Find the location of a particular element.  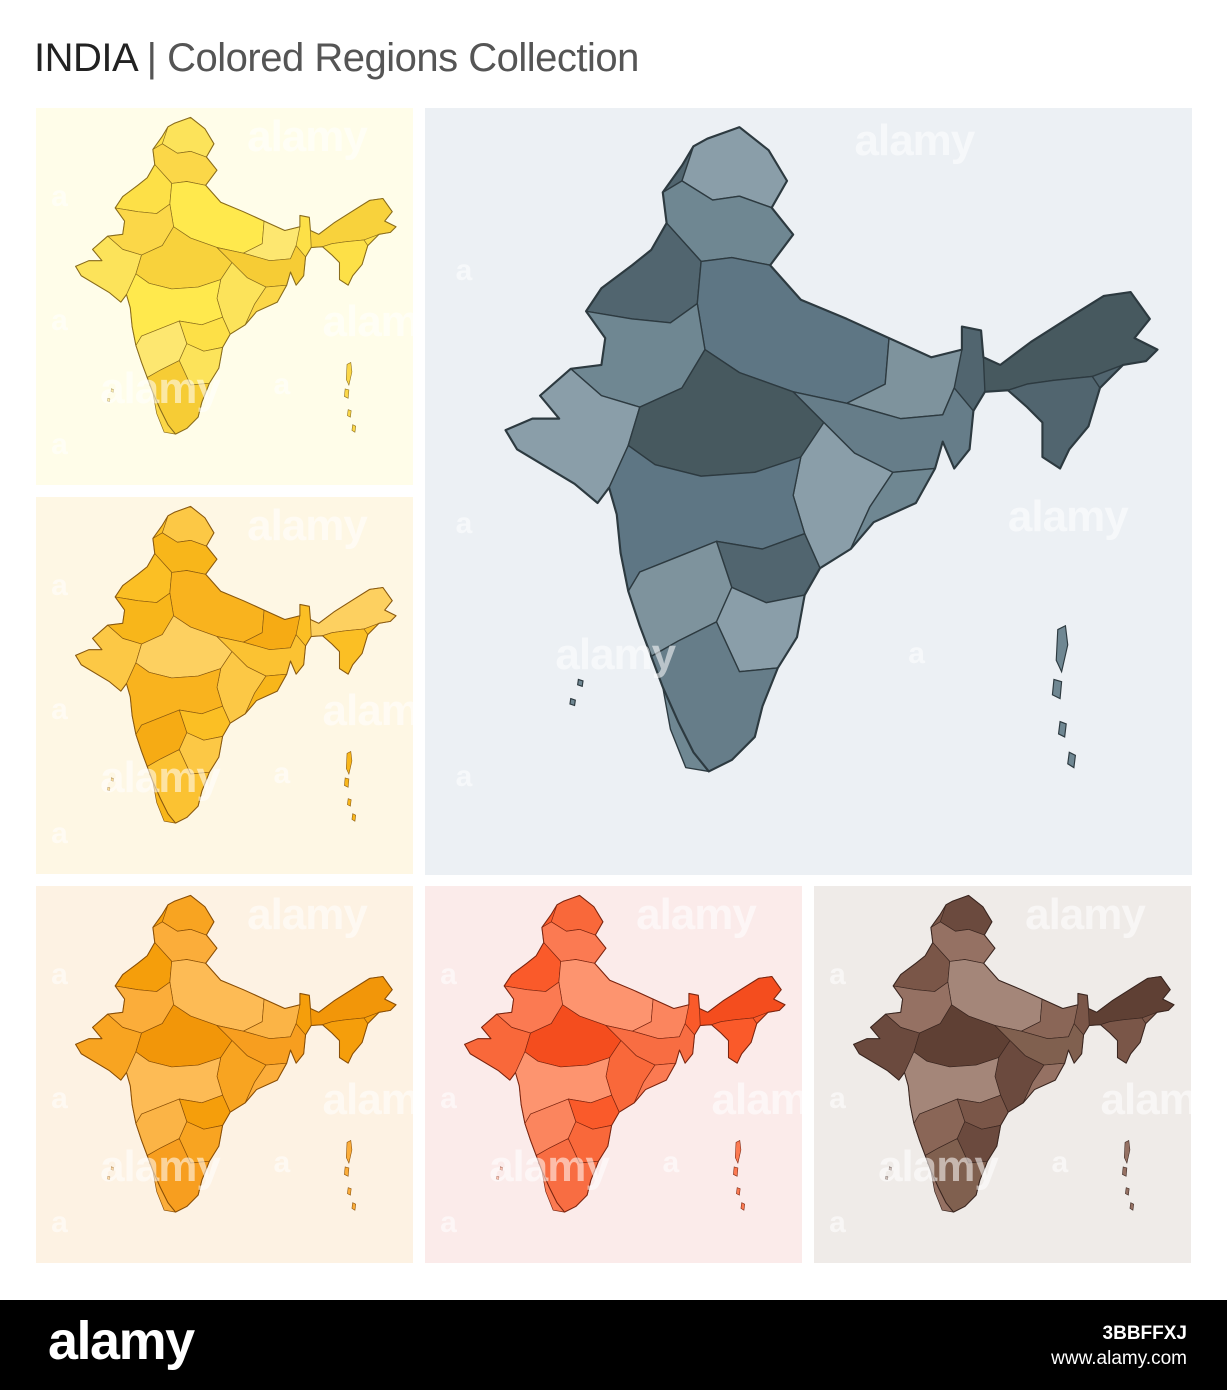

title-subtitle: Colored Regions Collection is located at coordinates (403, 58).